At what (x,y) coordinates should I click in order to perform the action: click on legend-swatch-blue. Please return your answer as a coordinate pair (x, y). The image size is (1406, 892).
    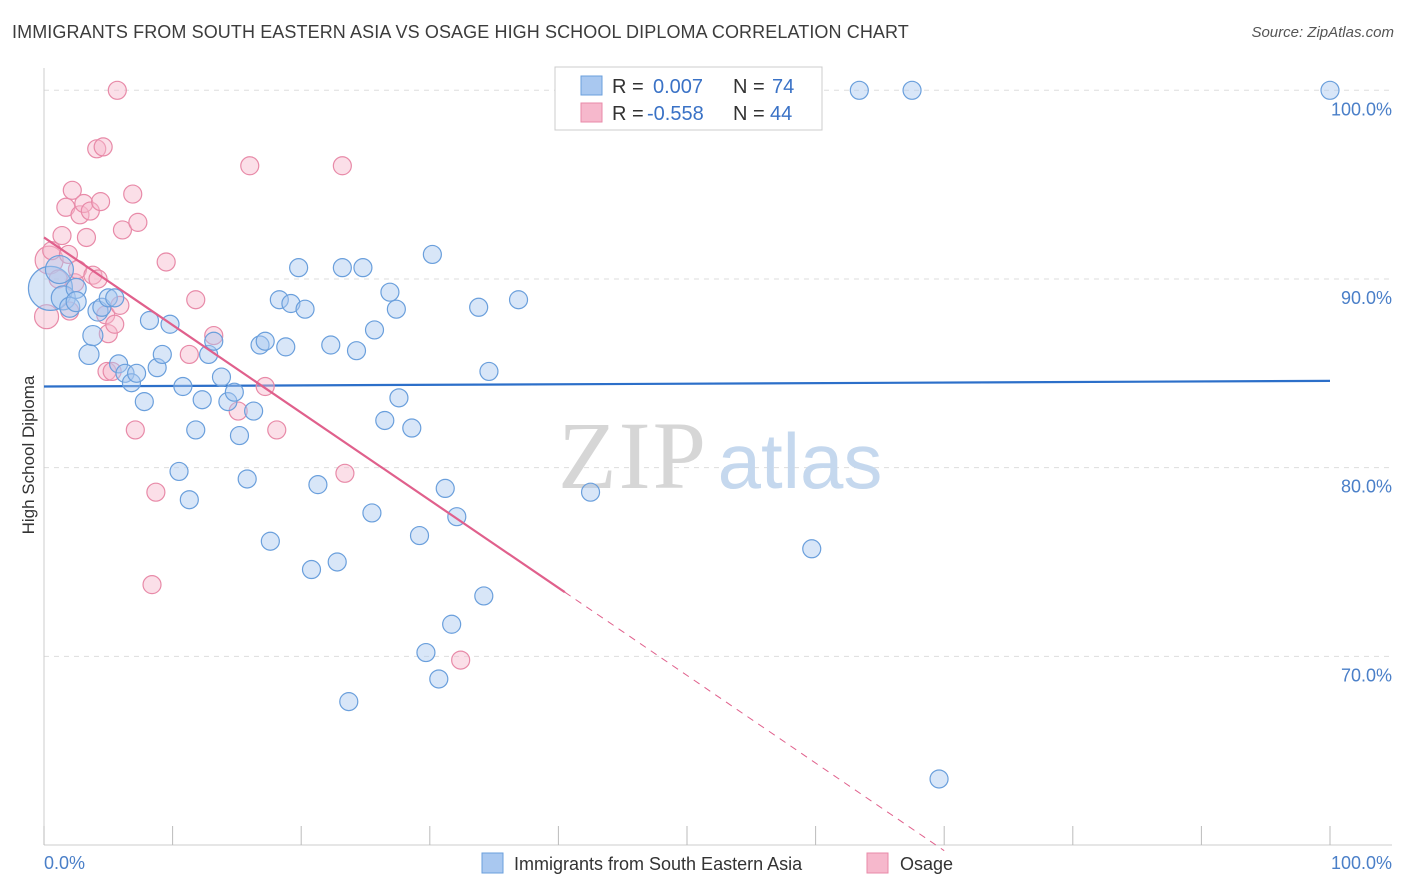
    Looking at the image, I should click on (591, 85).